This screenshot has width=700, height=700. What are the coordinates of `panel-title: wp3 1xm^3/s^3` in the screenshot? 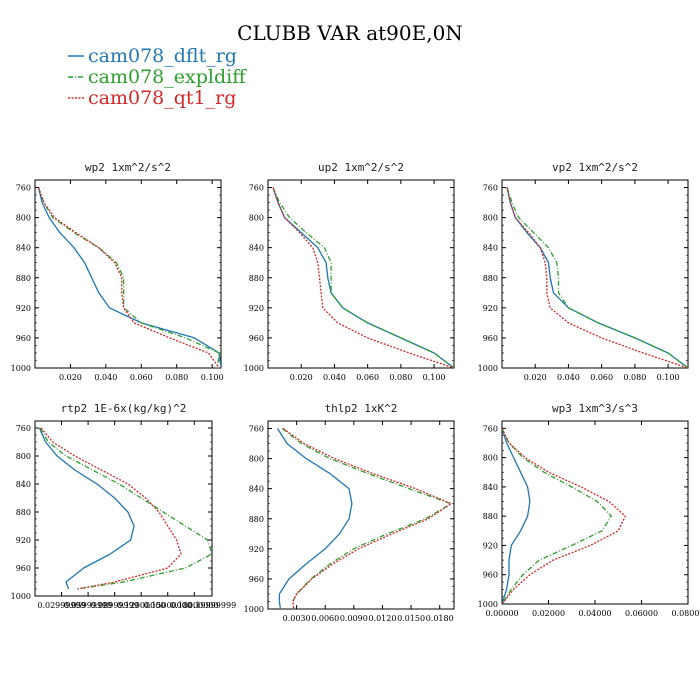 It's located at (595, 408).